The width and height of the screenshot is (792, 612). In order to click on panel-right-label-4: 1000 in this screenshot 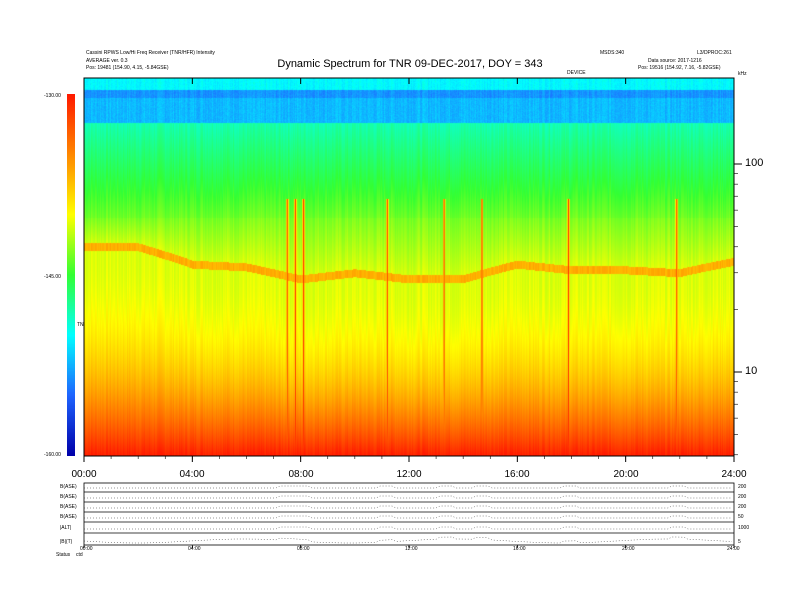, I will do `click(744, 528)`.